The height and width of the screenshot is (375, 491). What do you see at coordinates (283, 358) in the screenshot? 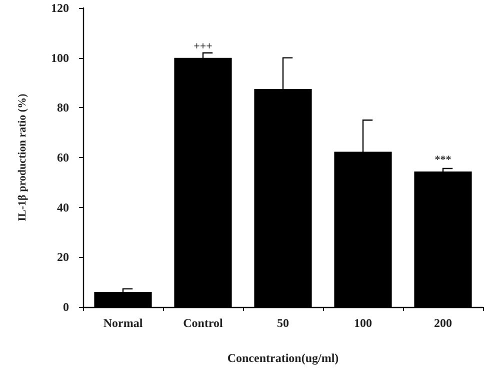
I see `x-axis-title: Concentration(ug/ml)` at bounding box center [283, 358].